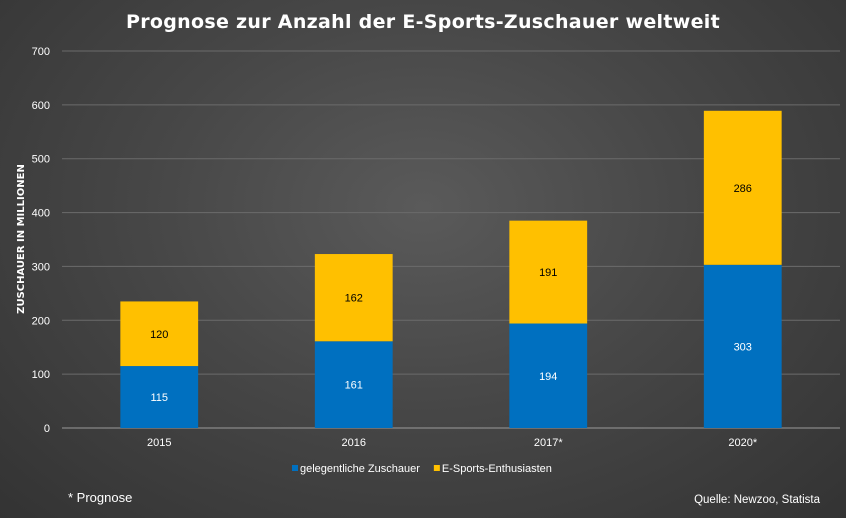 Image resolution: width=846 pixels, height=518 pixels. Describe the element at coordinates (360, 469) in the screenshot. I see `legend-label: gelegentliche Zuschauer` at that location.